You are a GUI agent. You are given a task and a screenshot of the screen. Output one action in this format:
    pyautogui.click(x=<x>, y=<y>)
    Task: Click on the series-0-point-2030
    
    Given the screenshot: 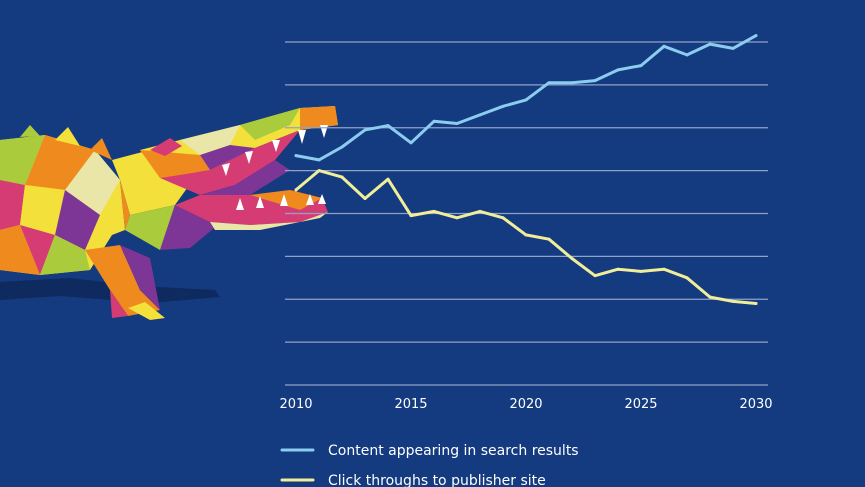 What is the action you would take?
    pyautogui.click(x=756, y=36)
    